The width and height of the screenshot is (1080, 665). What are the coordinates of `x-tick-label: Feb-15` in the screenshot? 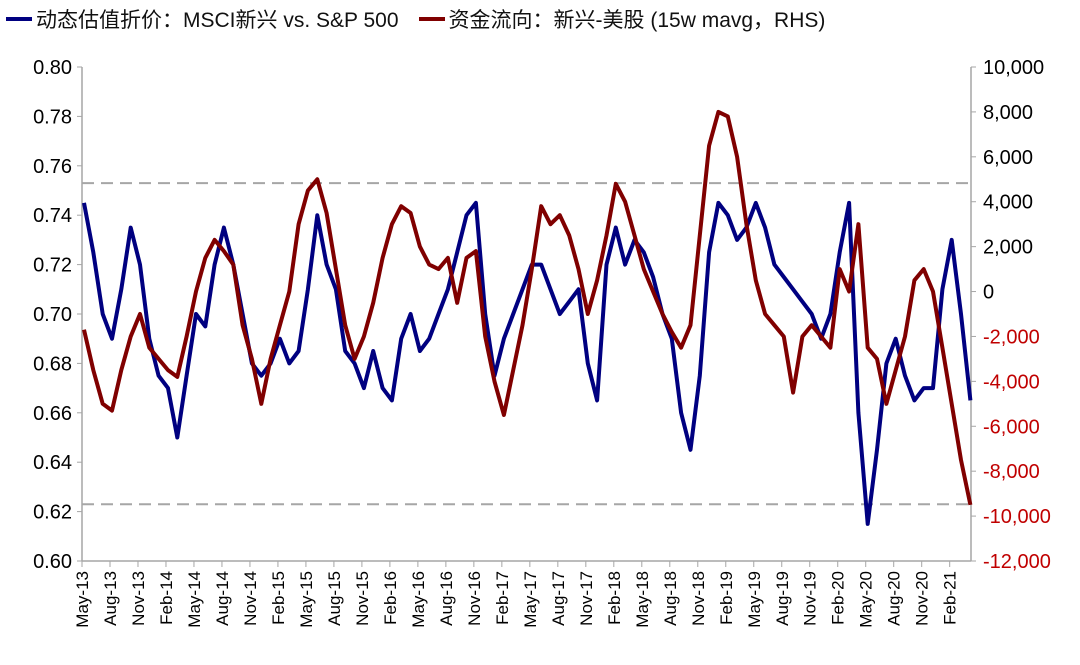 It's located at (278, 598).